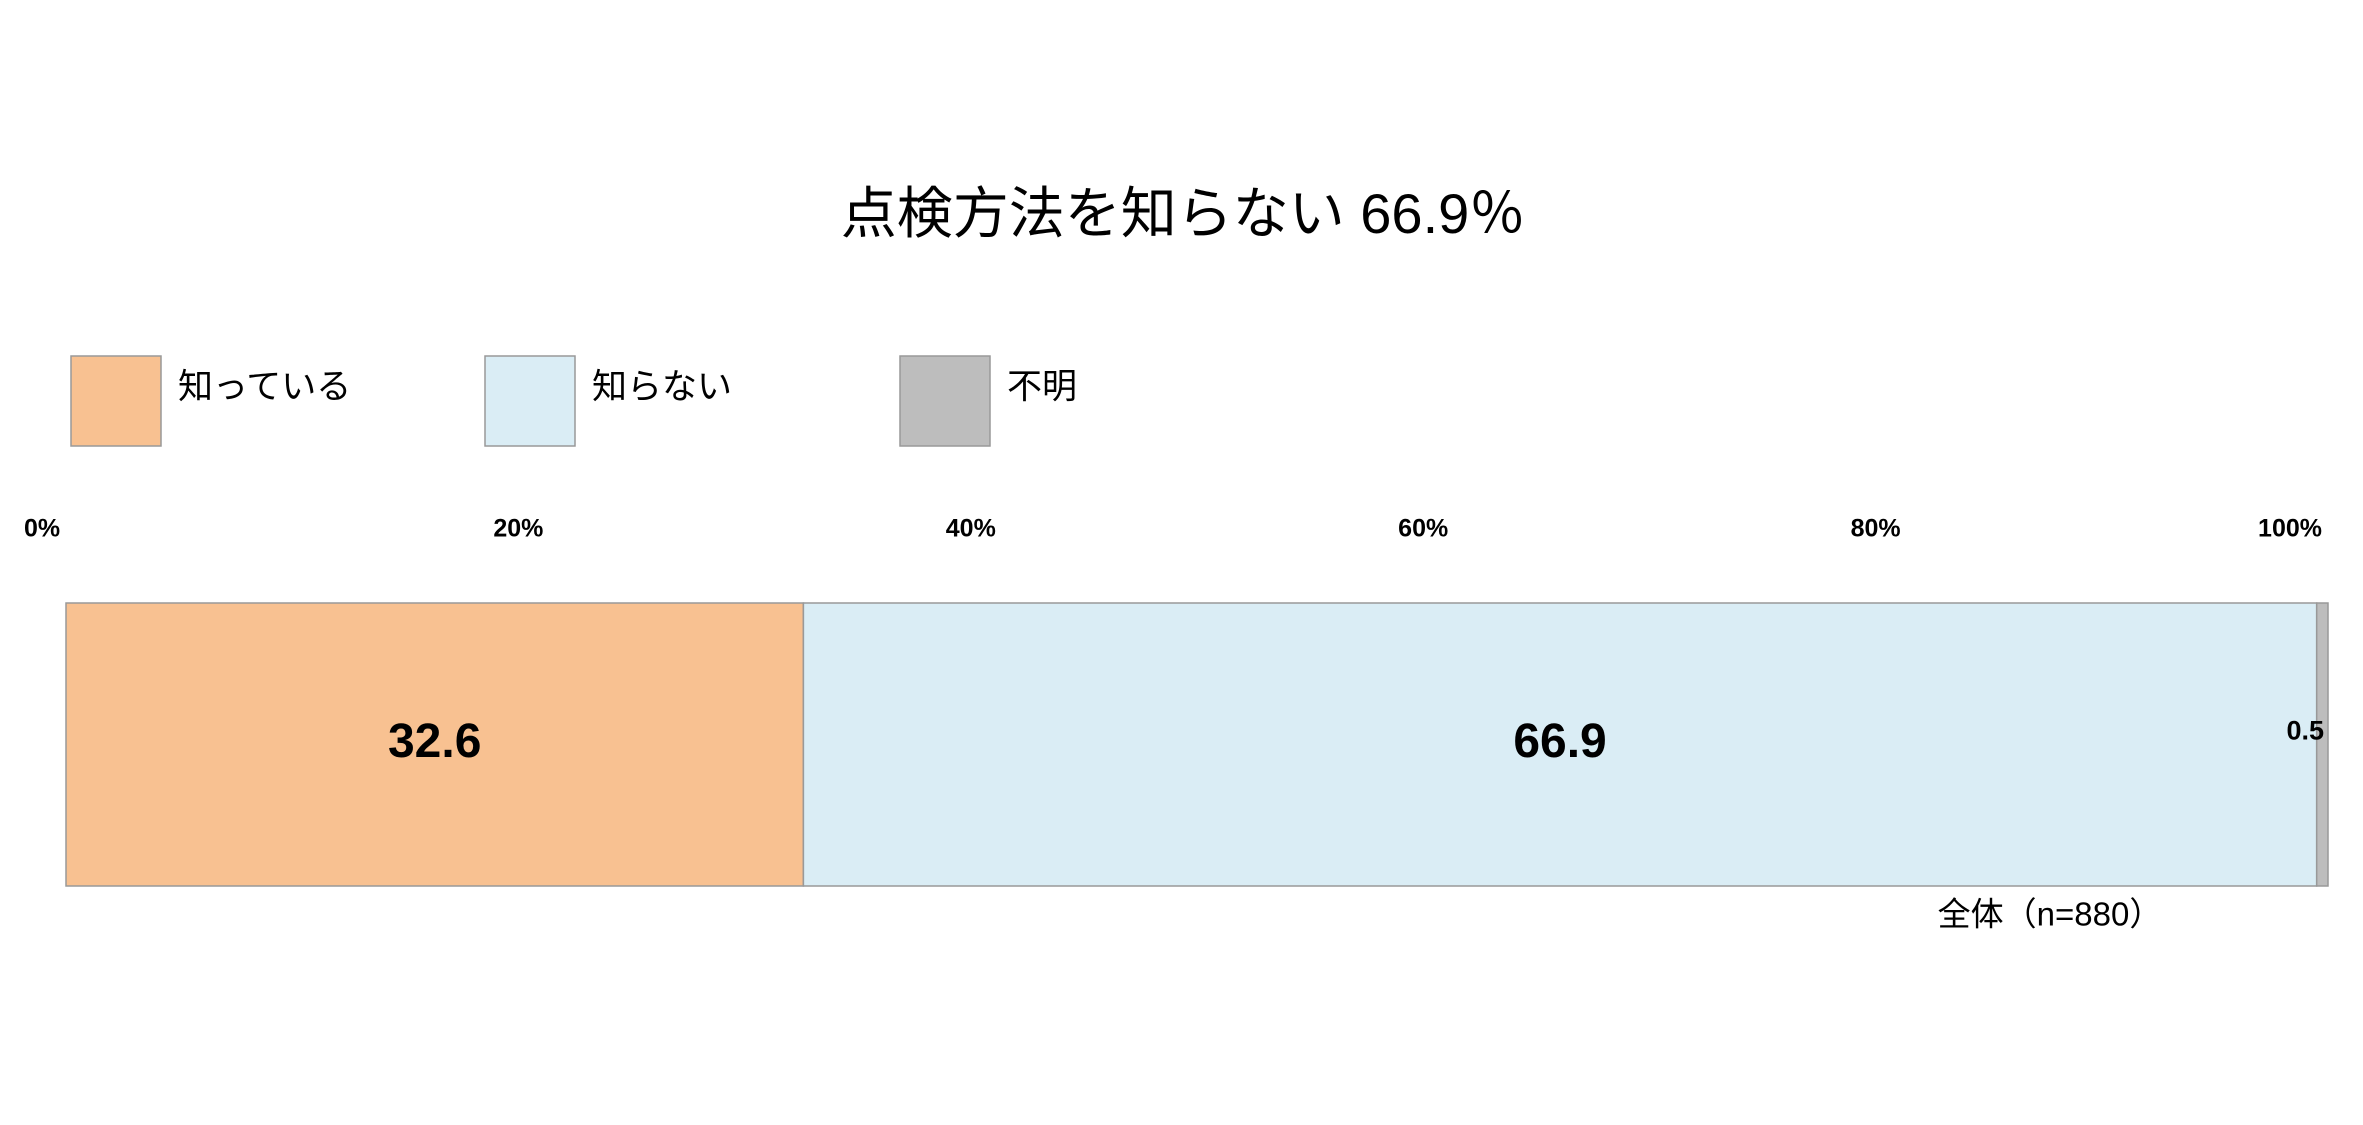 Image resolution: width=2363 pixels, height=1125 pixels. I want to click on x-tick-label: 20%, so click(518, 529).